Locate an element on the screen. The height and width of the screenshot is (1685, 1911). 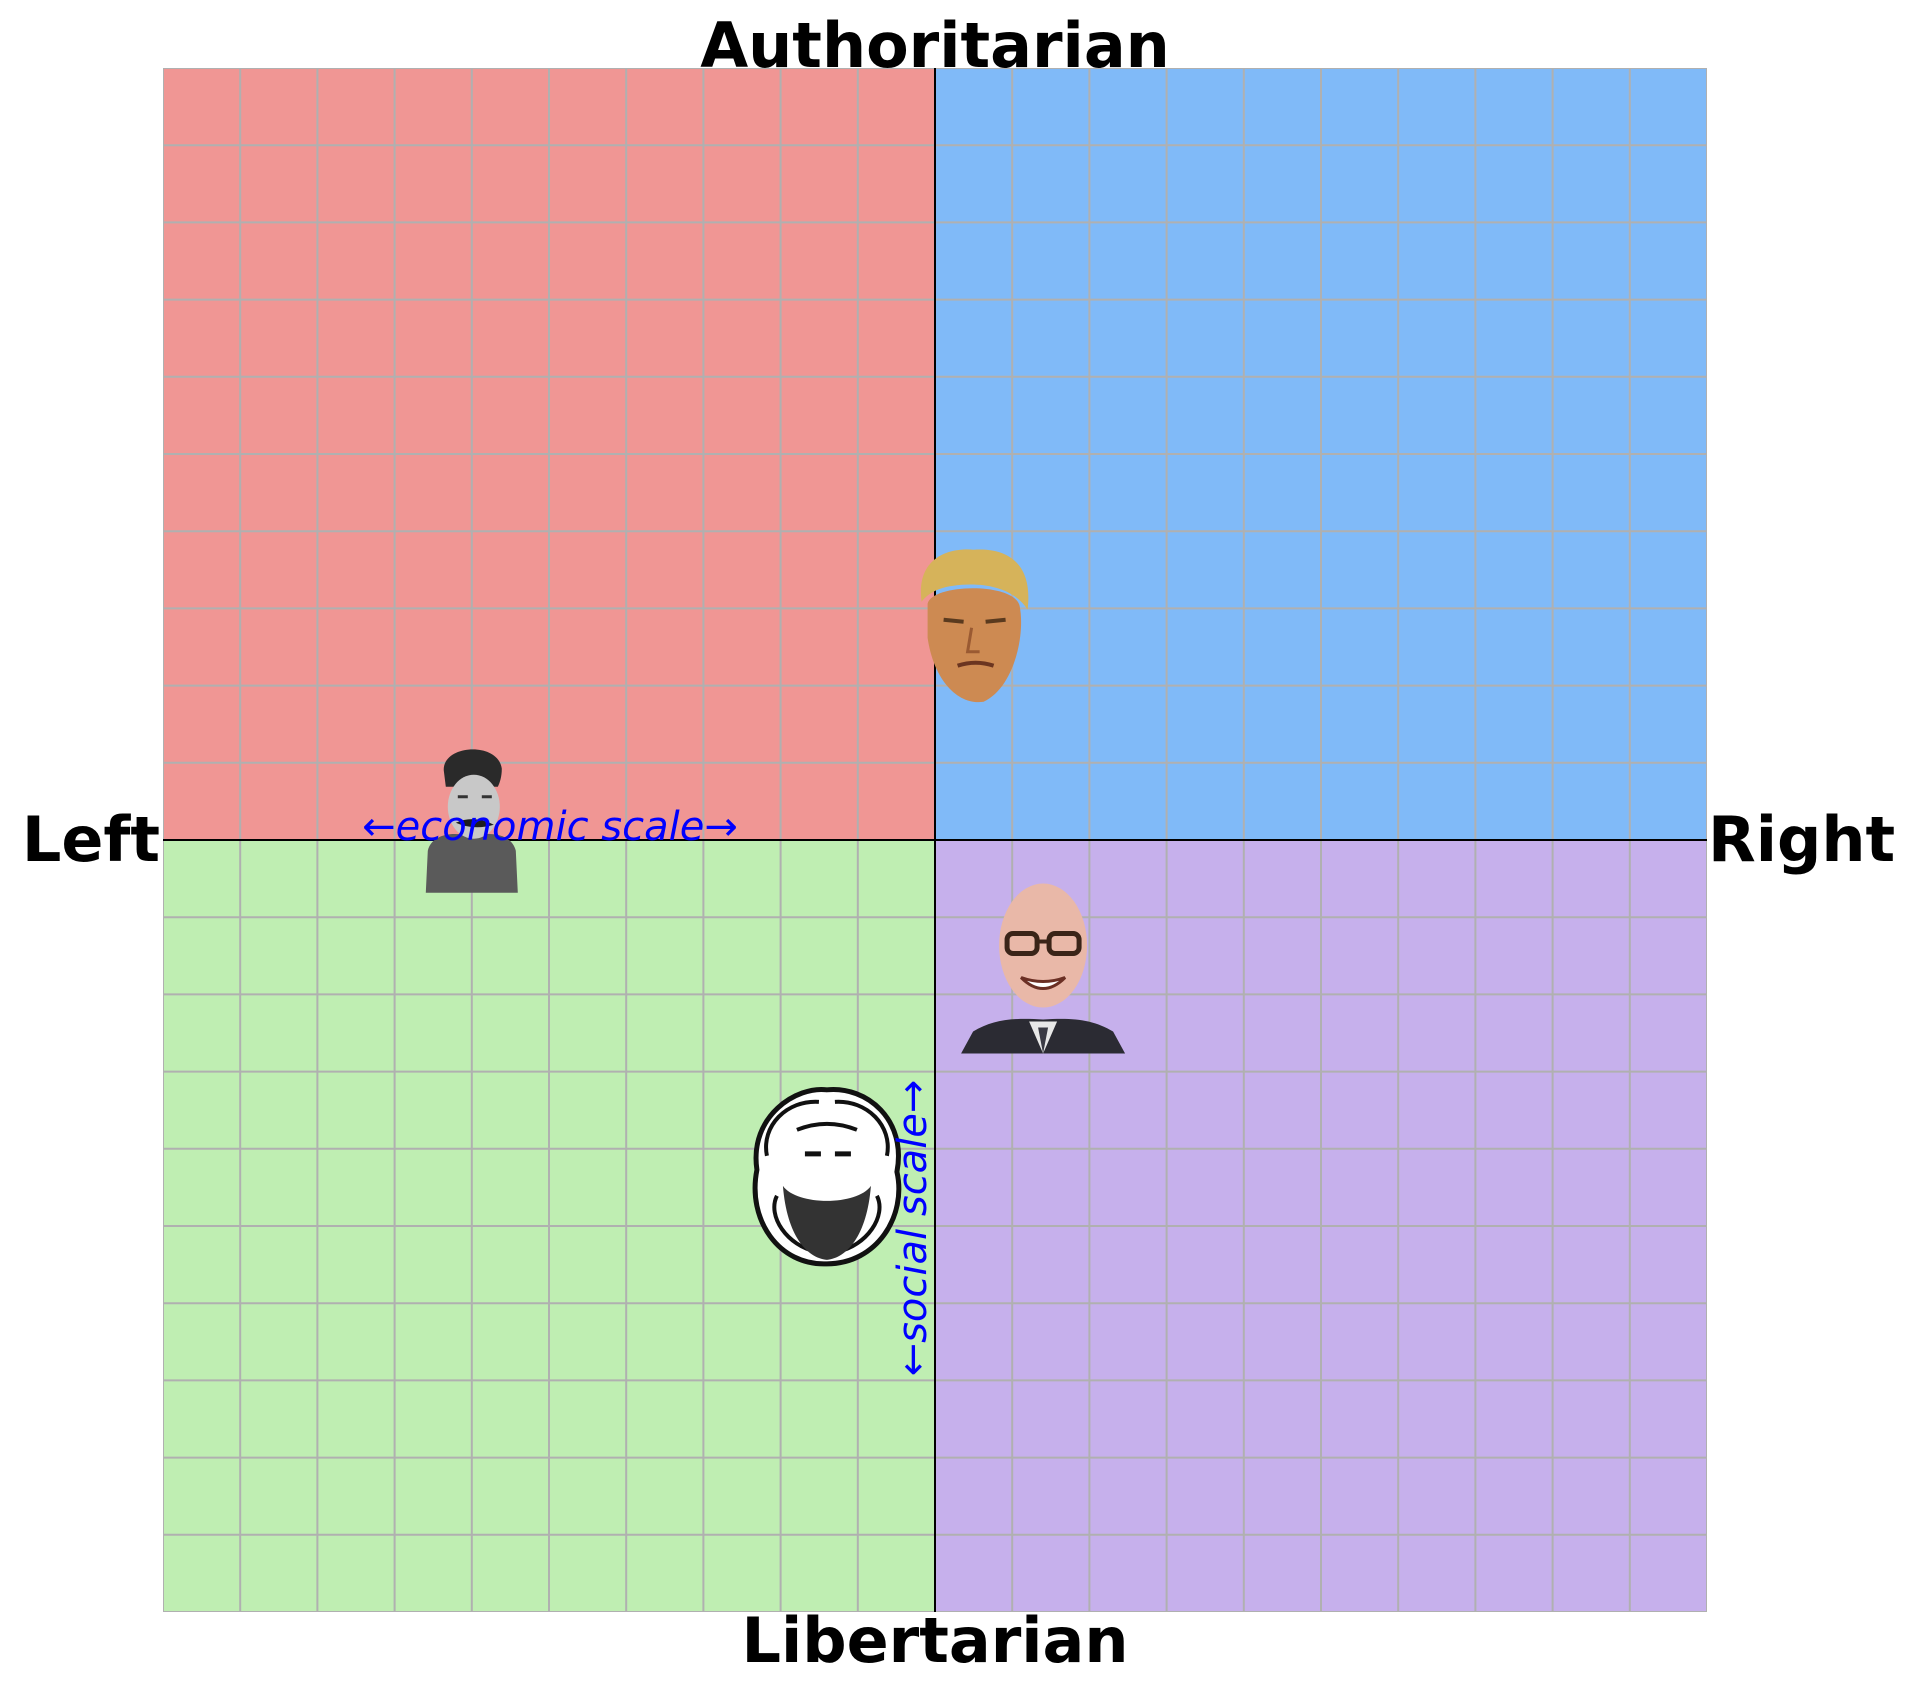
axis-label-authoritarian: Authoritarian is located at coordinates (935, 45).